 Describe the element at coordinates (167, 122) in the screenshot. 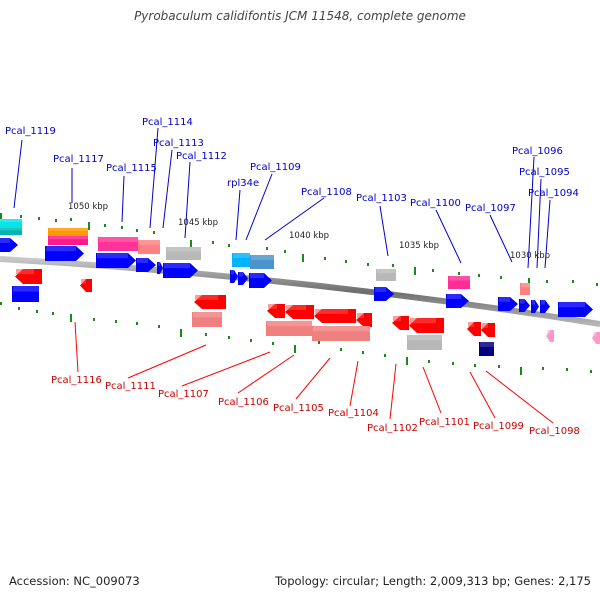

I see `gene-label-forward: Pcal_1114` at that location.